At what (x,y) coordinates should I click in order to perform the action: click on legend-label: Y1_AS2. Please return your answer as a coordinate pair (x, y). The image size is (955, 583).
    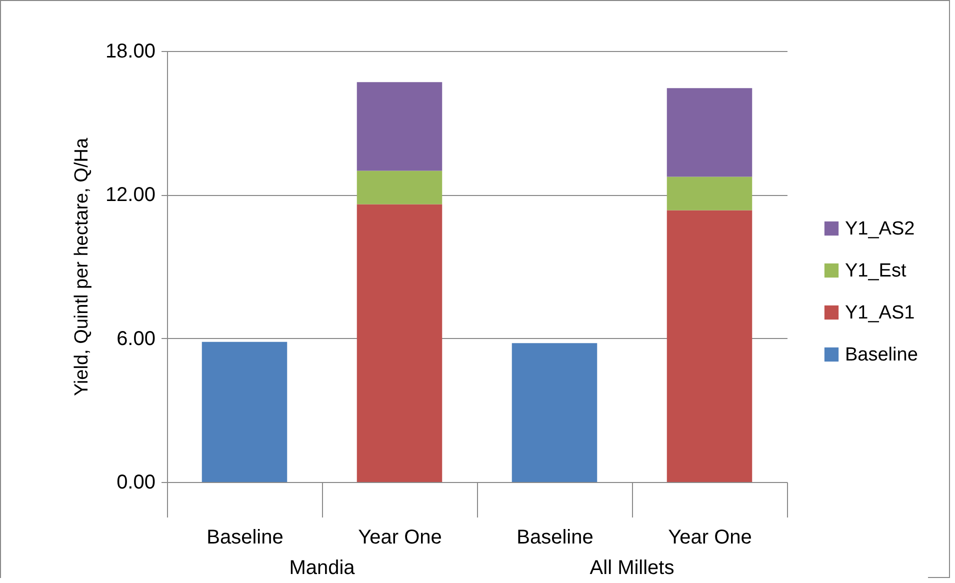
    Looking at the image, I should click on (880, 229).